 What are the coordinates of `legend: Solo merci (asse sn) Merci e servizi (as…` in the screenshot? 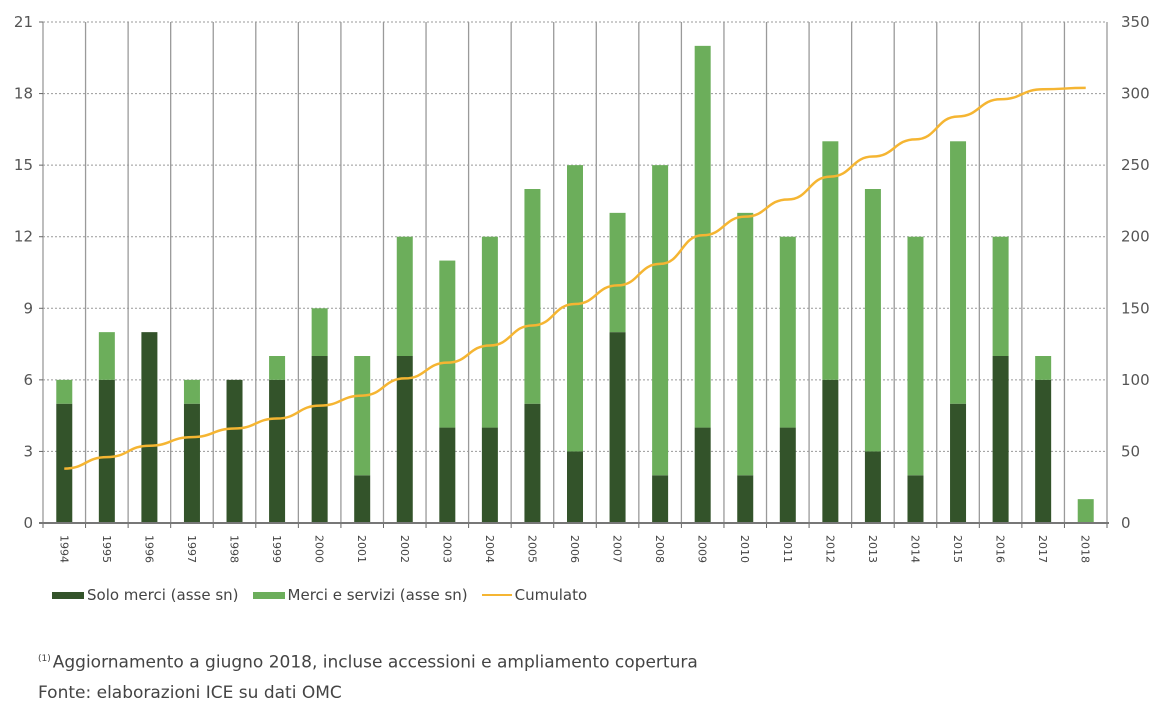 It's located at (326, 595).